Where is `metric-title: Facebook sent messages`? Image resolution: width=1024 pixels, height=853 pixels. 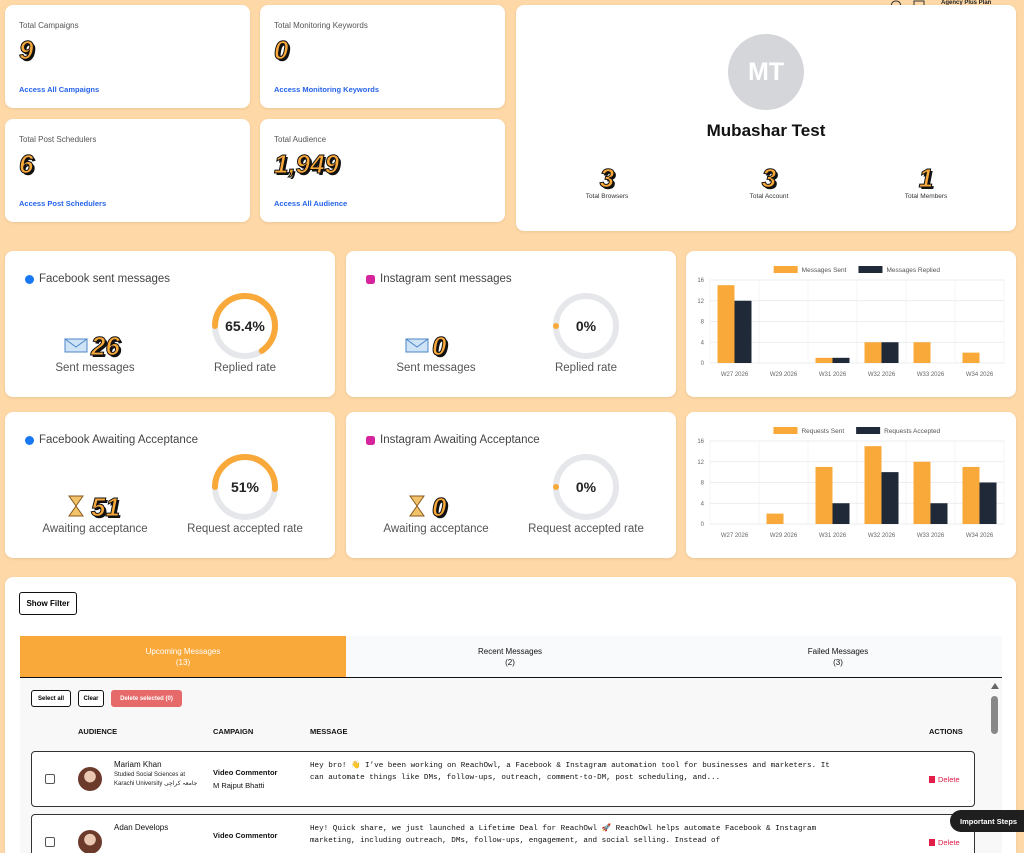 metric-title: Facebook sent messages is located at coordinates (105, 279).